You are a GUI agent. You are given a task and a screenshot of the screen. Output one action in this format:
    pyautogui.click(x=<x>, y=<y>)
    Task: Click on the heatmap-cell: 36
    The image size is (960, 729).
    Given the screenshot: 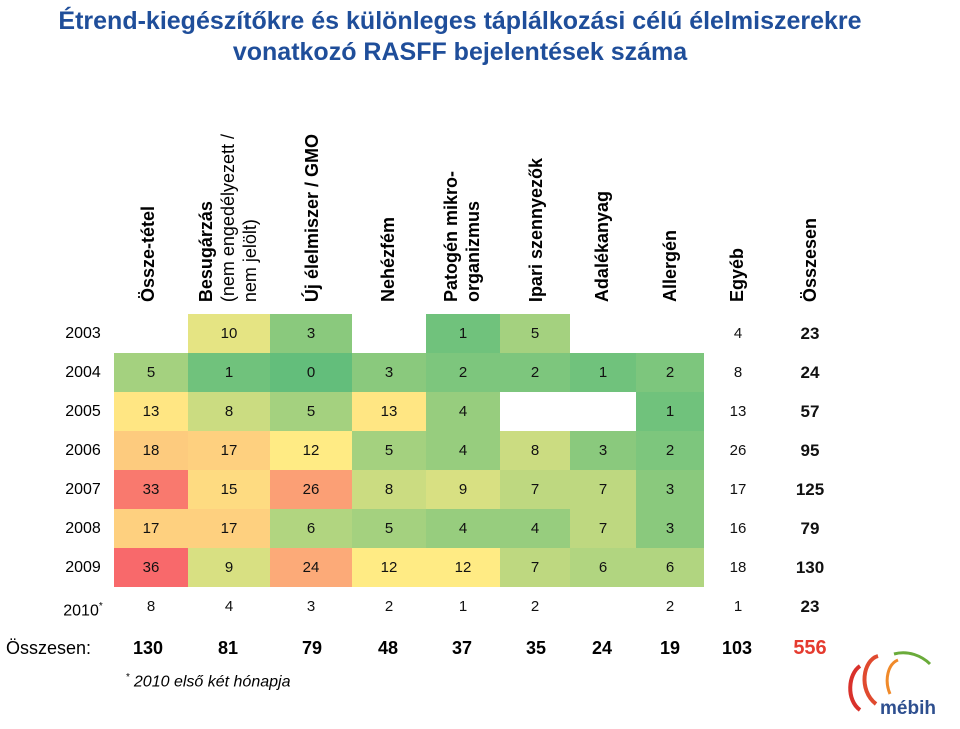 What is the action you would take?
    pyautogui.click(x=151, y=567)
    